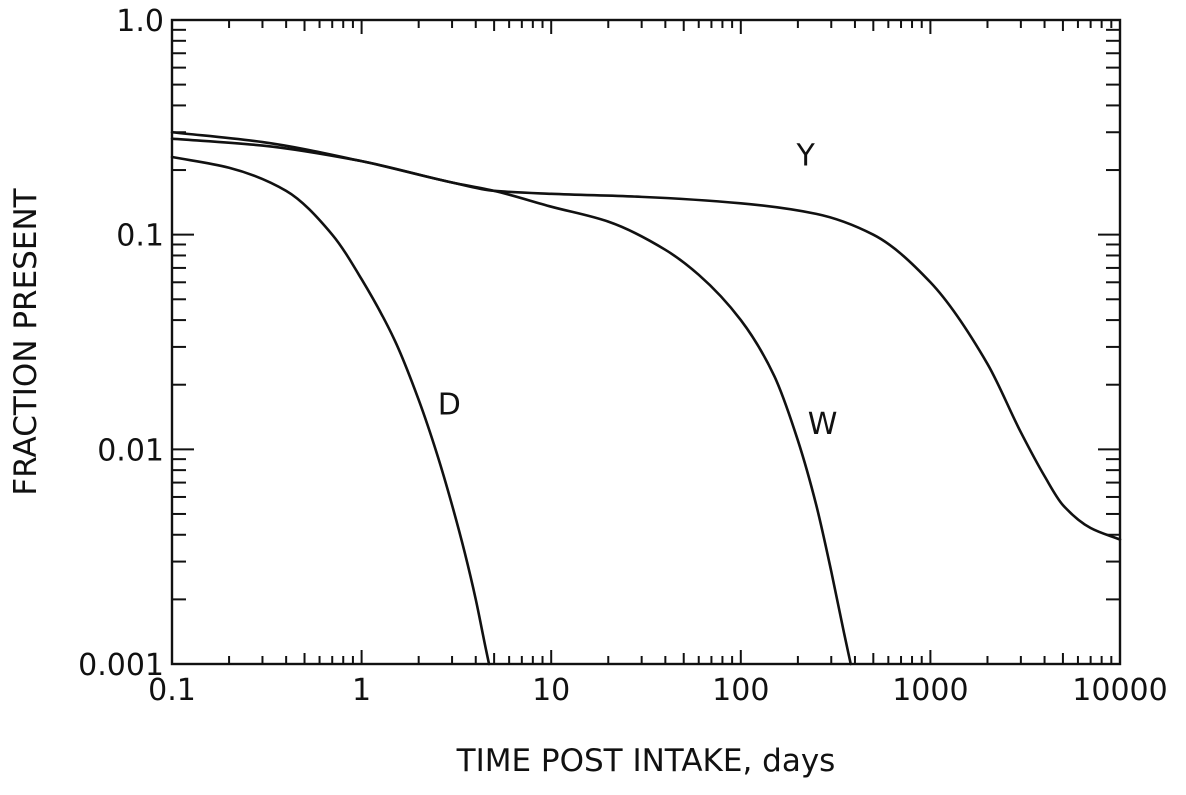  What do you see at coordinates (1119, 690) in the screenshot?
I see `x-tick-label: 10000` at bounding box center [1119, 690].